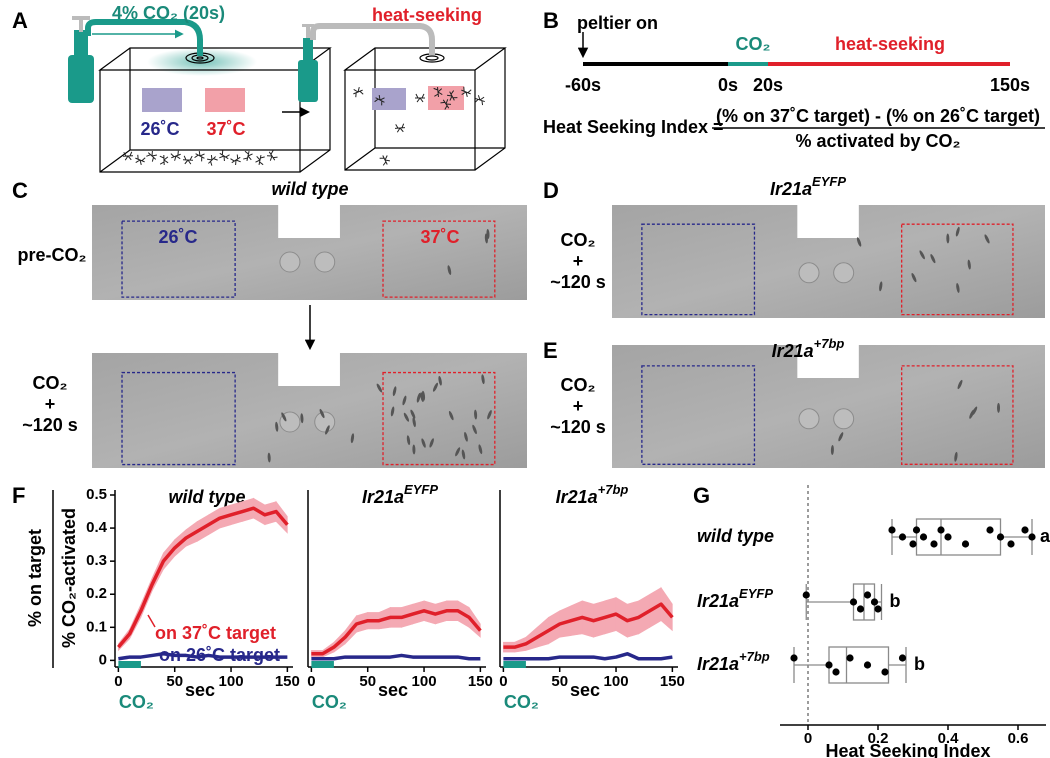 The height and width of the screenshot is (758, 1050). Describe the element at coordinates (389, 99) in the screenshot. I see `cool-target` at that location.